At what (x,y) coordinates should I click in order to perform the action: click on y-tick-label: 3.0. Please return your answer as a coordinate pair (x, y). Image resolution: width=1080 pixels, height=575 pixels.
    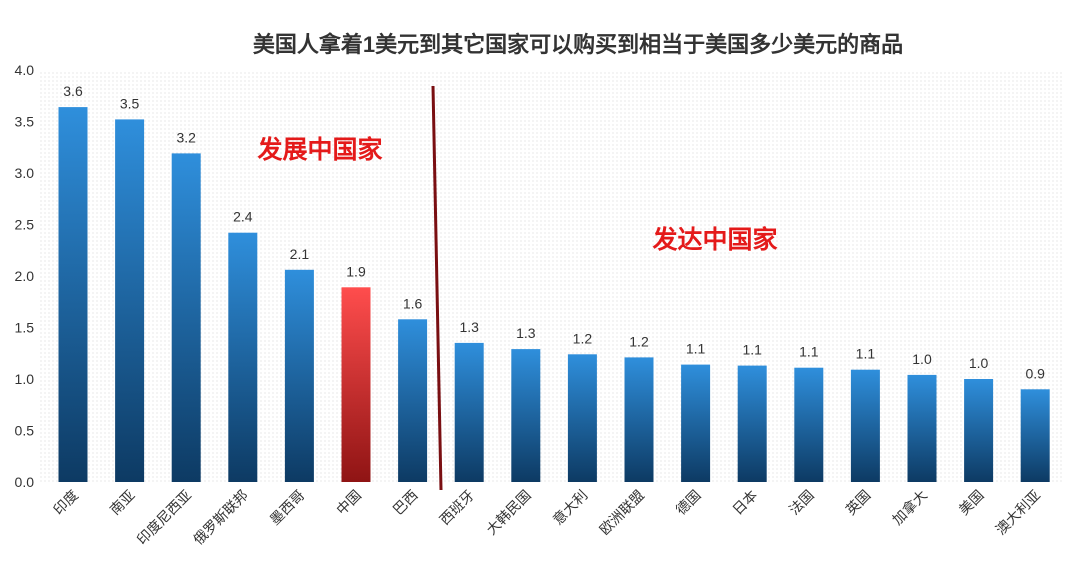
    Looking at the image, I should click on (25, 173).